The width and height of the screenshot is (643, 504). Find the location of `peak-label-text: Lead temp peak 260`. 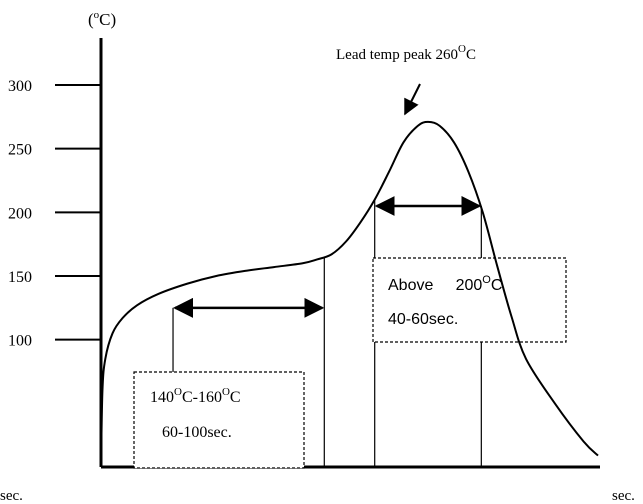

peak-label-text: Lead temp peak 260 is located at coordinates (397, 55).